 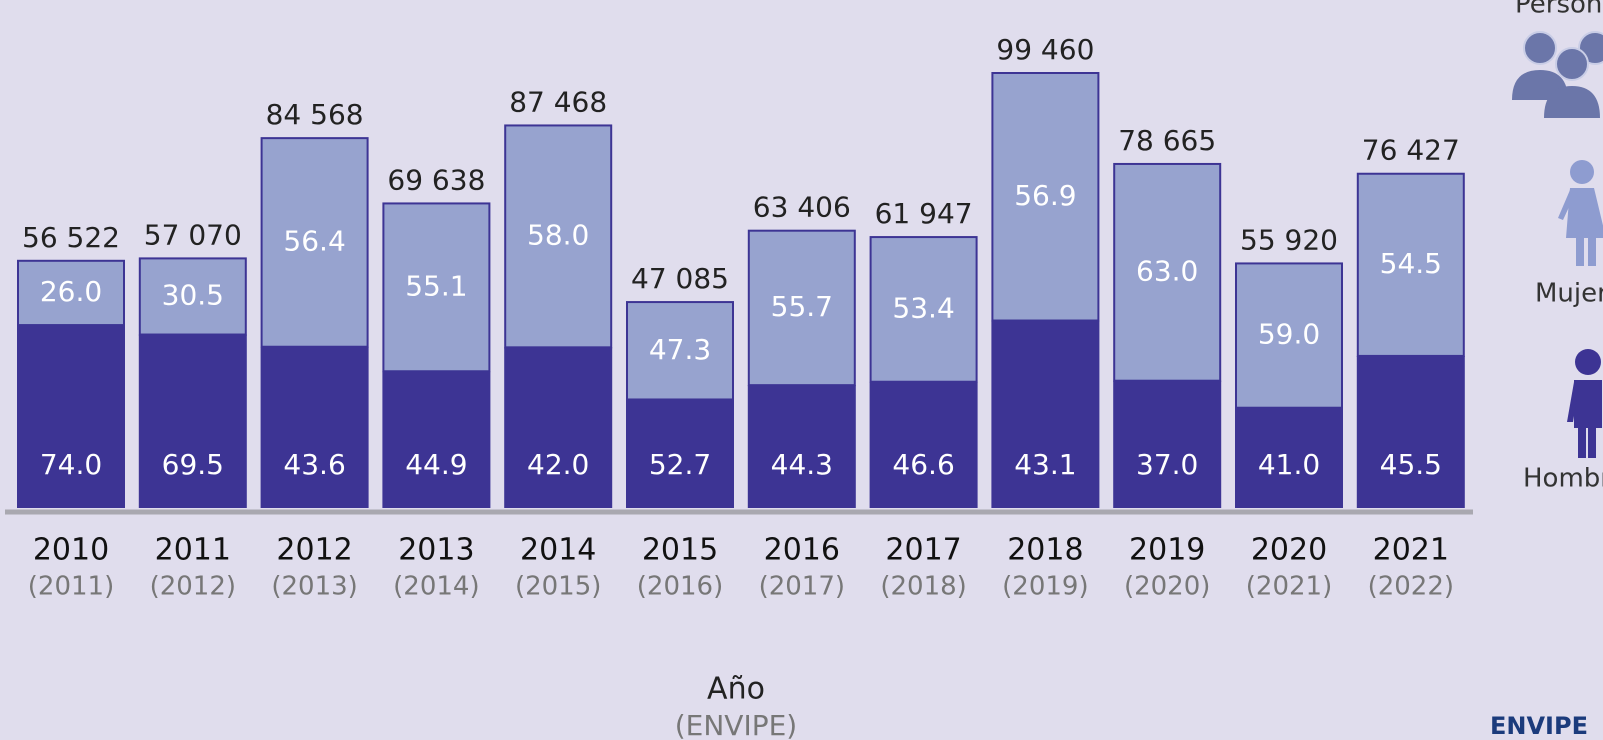 I want to click on x-tick-label: 2013, so click(x=436, y=550).